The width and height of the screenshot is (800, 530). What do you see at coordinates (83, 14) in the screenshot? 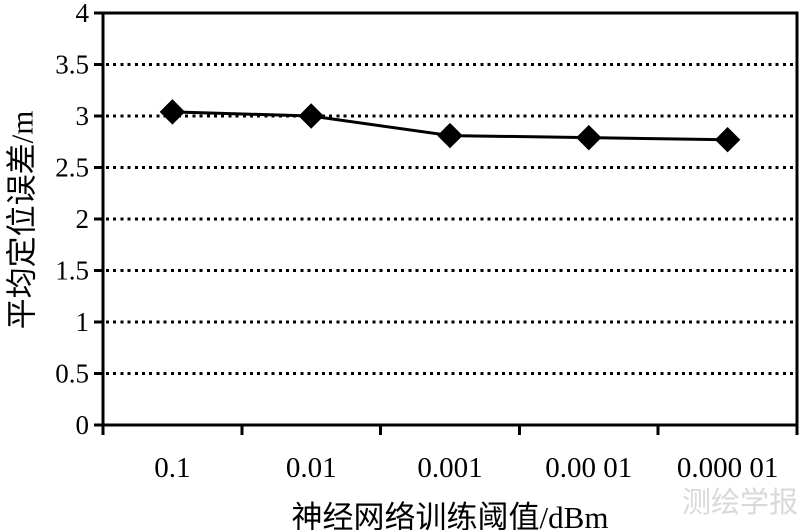
I see `y-tick-label: 4` at bounding box center [83, 14].